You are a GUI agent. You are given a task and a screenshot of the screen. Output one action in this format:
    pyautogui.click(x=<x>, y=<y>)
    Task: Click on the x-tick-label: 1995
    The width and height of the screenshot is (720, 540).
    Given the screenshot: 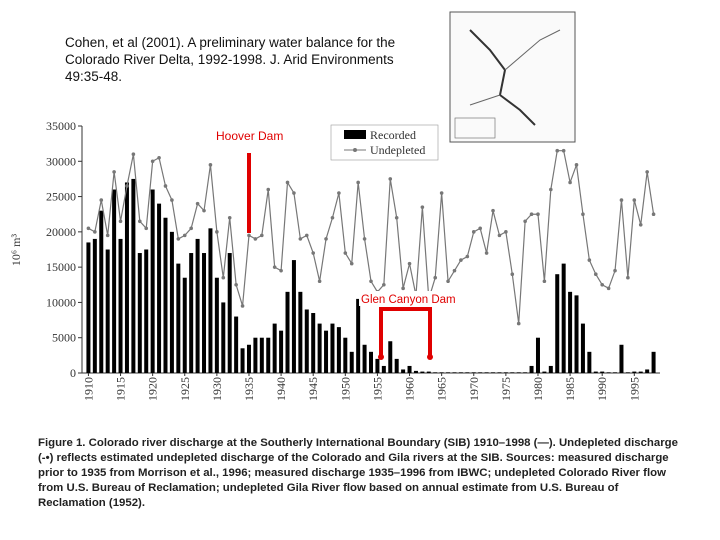 What is the action you would take?
    pyautogui.click(x=634, y=389)
    